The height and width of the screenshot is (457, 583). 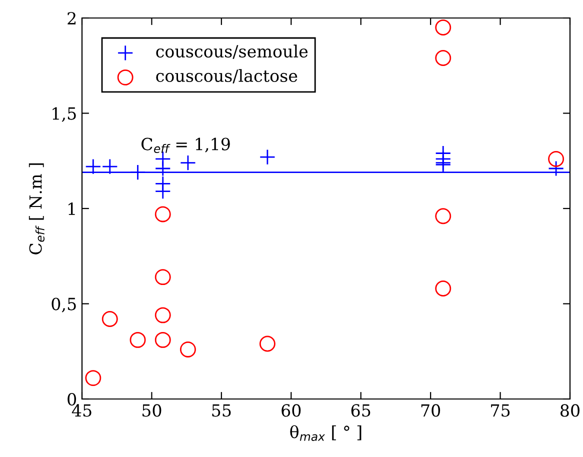 I want to click on y-tick-label: 1,5, so click(x=64, y=114).